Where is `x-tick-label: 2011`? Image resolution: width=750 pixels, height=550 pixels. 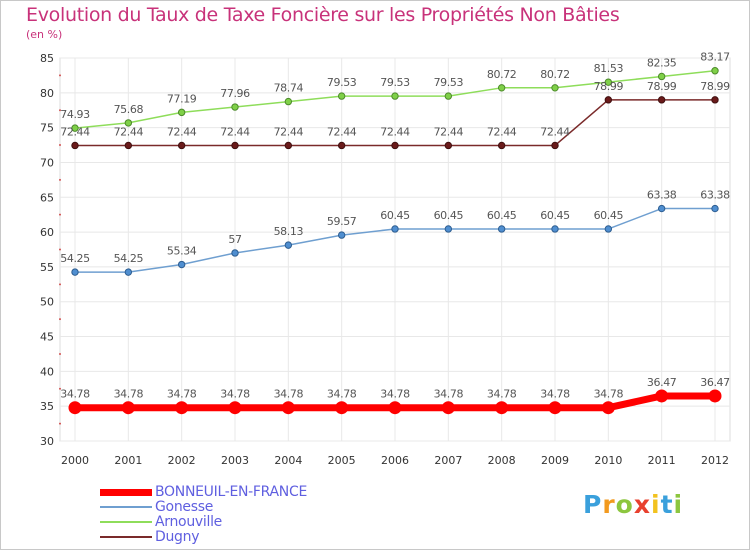
x-tick-label: 2011 is located at coordinates (662, 460).